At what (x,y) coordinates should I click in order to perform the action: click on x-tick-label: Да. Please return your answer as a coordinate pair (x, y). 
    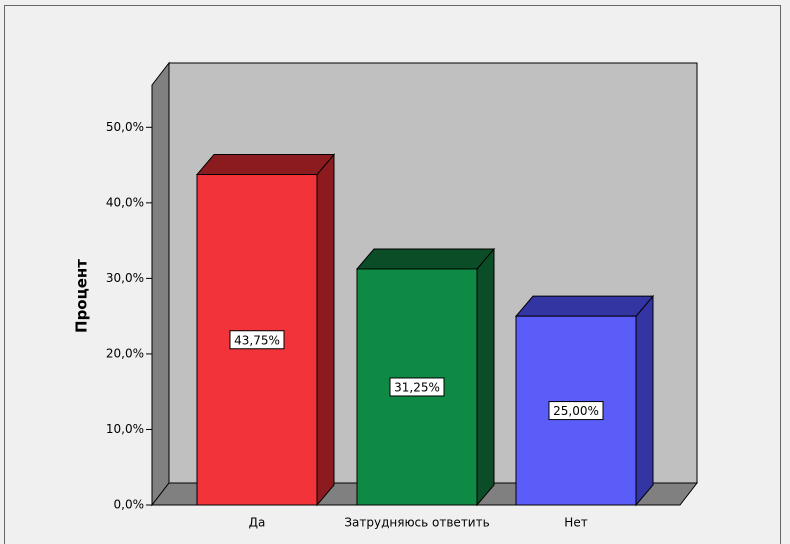
    Looking at the image, I should click on (257, 523).